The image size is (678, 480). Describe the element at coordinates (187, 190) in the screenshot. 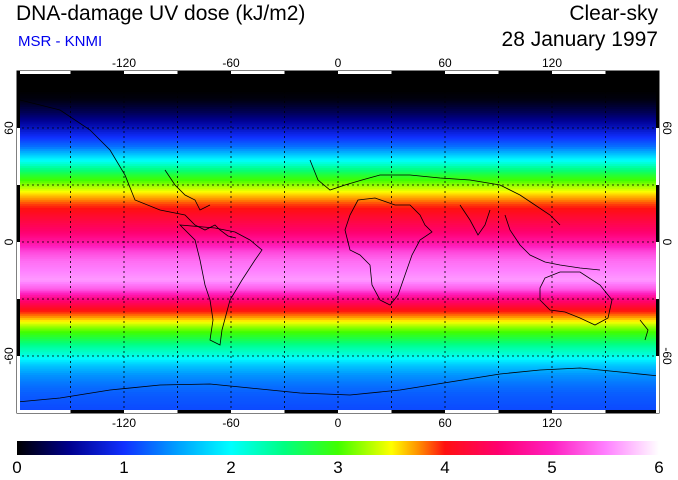

I see `north-america-east-coast` at that location.